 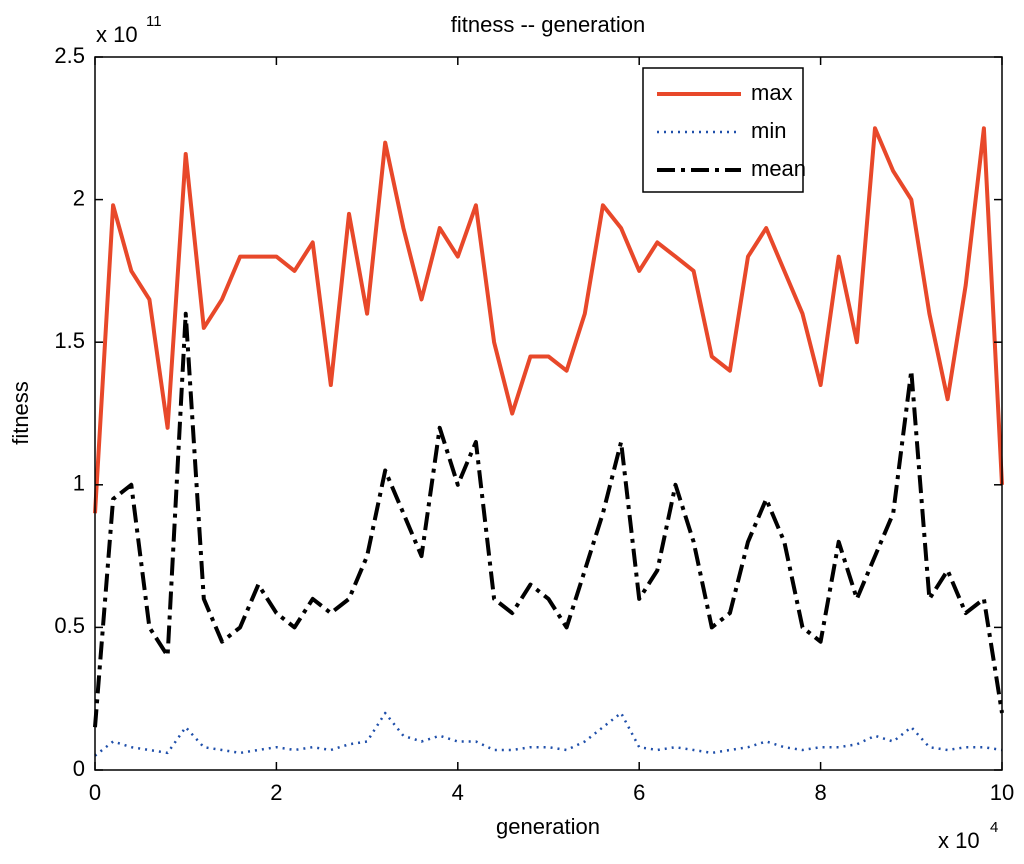 What do you see at coordinates (639, 792) in the screenshot?
I see `x-tick-label: 6` at bounding box center [639, 792].